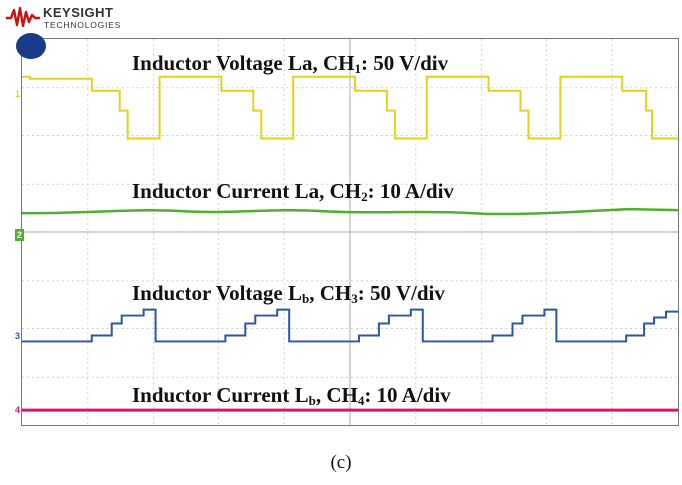 This screenshot has width=682, height=485. What do you see at coordinates (350, 325) in the screenshot?
I see `ch3-trace` at bounding box center [350, 325].